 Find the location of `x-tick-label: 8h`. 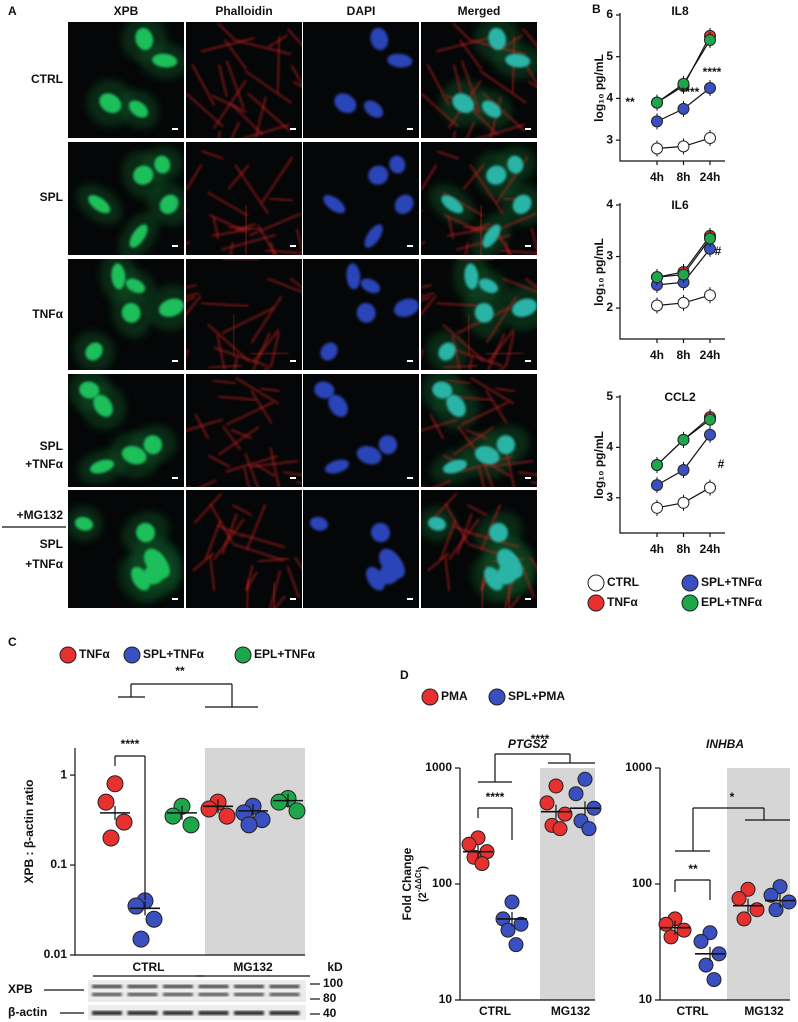

x-tick-label: 8h is located at coordinates (683, 355).